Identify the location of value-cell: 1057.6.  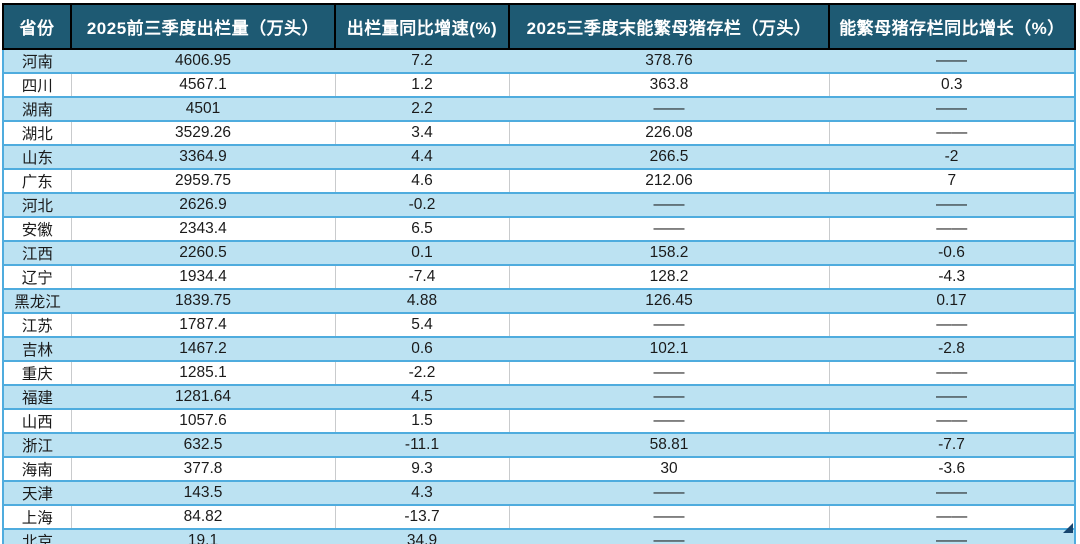
(202, 421).